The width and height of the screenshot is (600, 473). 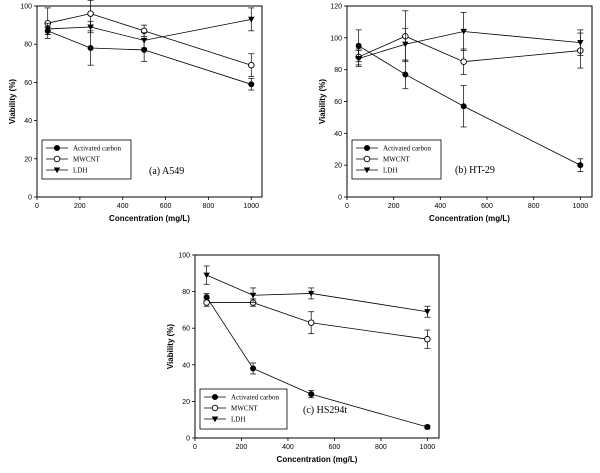 I want to click on panel-label: (b) HT-29, so click(x=475, y=170).